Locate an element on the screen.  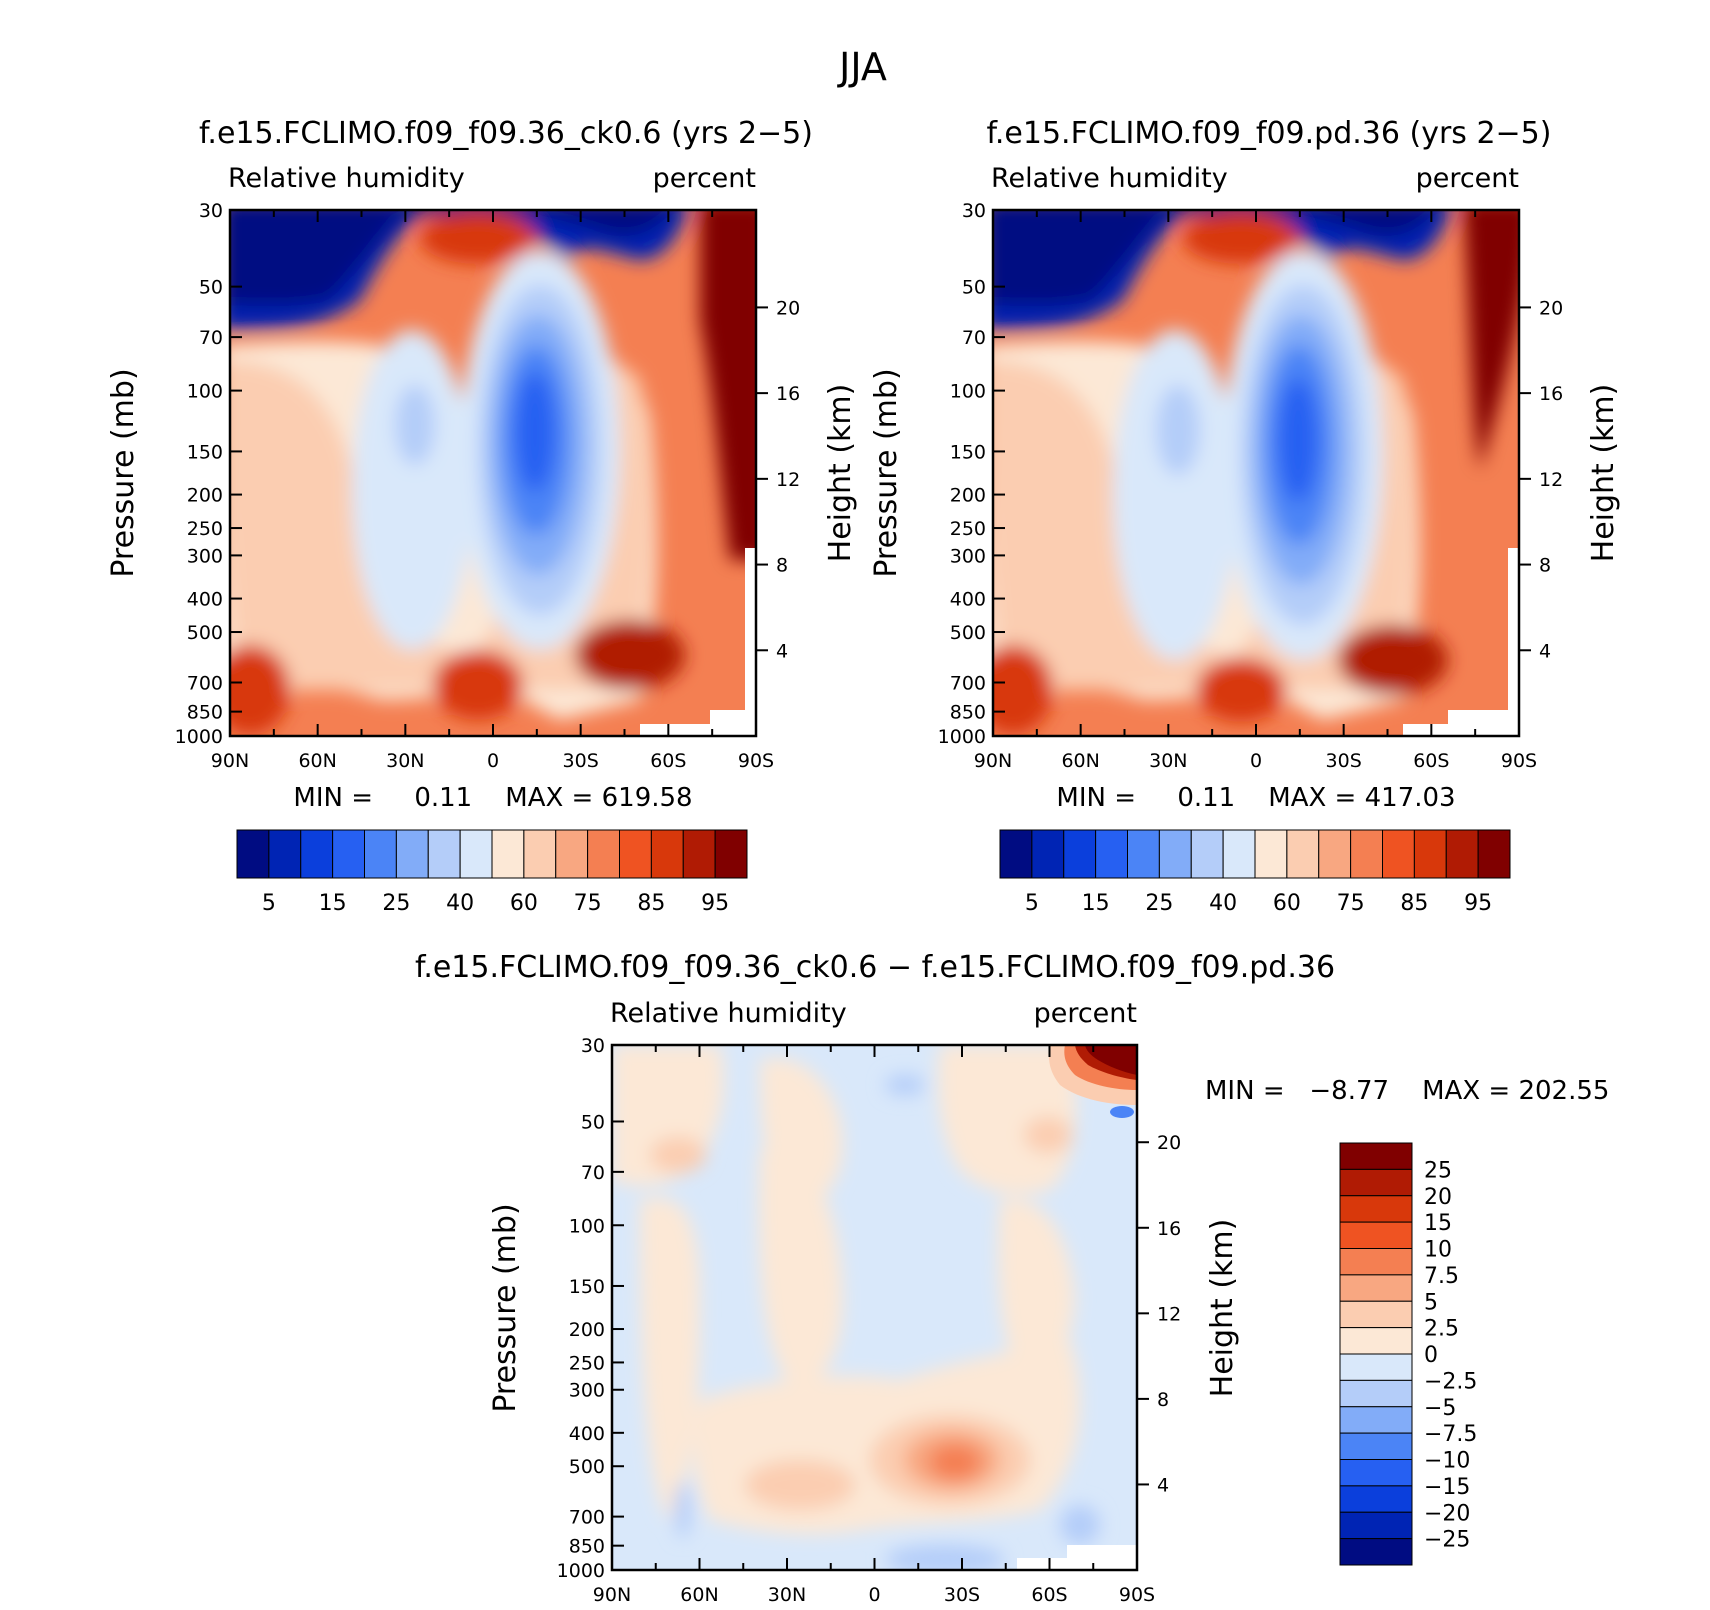
panel-c-contours is located at coordinates (856, 1307).